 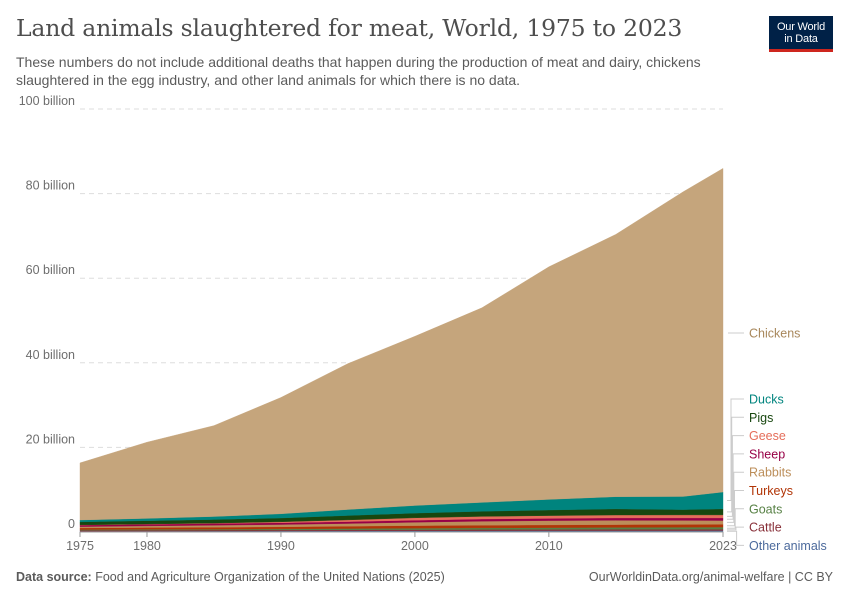 I want to click on y-tick-label: 40 billion, so click(x=50, y=355).